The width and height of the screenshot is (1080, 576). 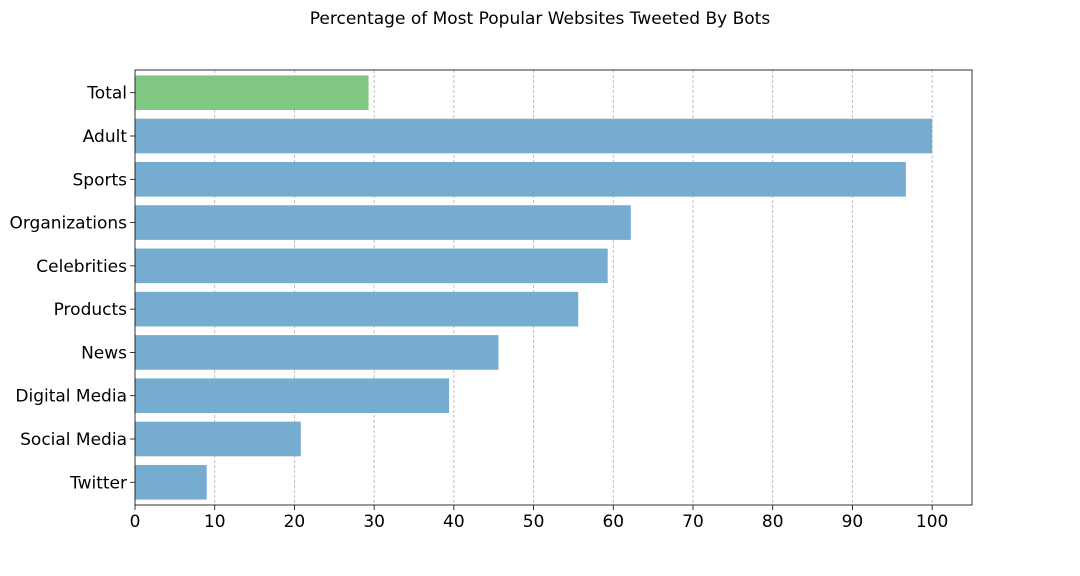 I want to click on y-tick-label: Organizations, so click(x=68, y=224).